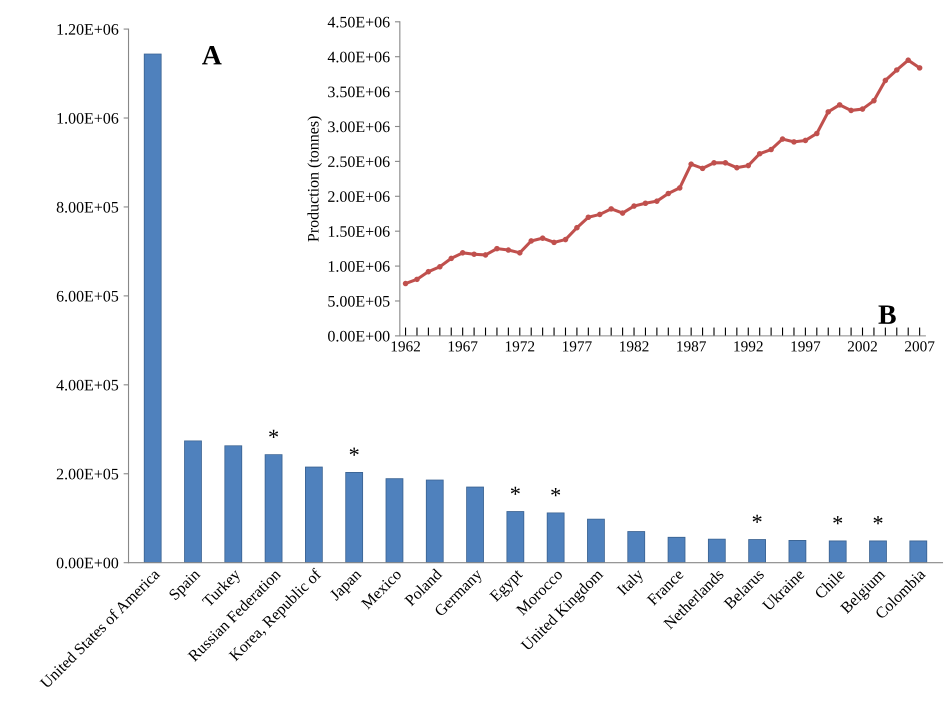 The width and height of the screenshot is (952, 727). I want to click on x-tick-label: 1962, so click(406, 346).